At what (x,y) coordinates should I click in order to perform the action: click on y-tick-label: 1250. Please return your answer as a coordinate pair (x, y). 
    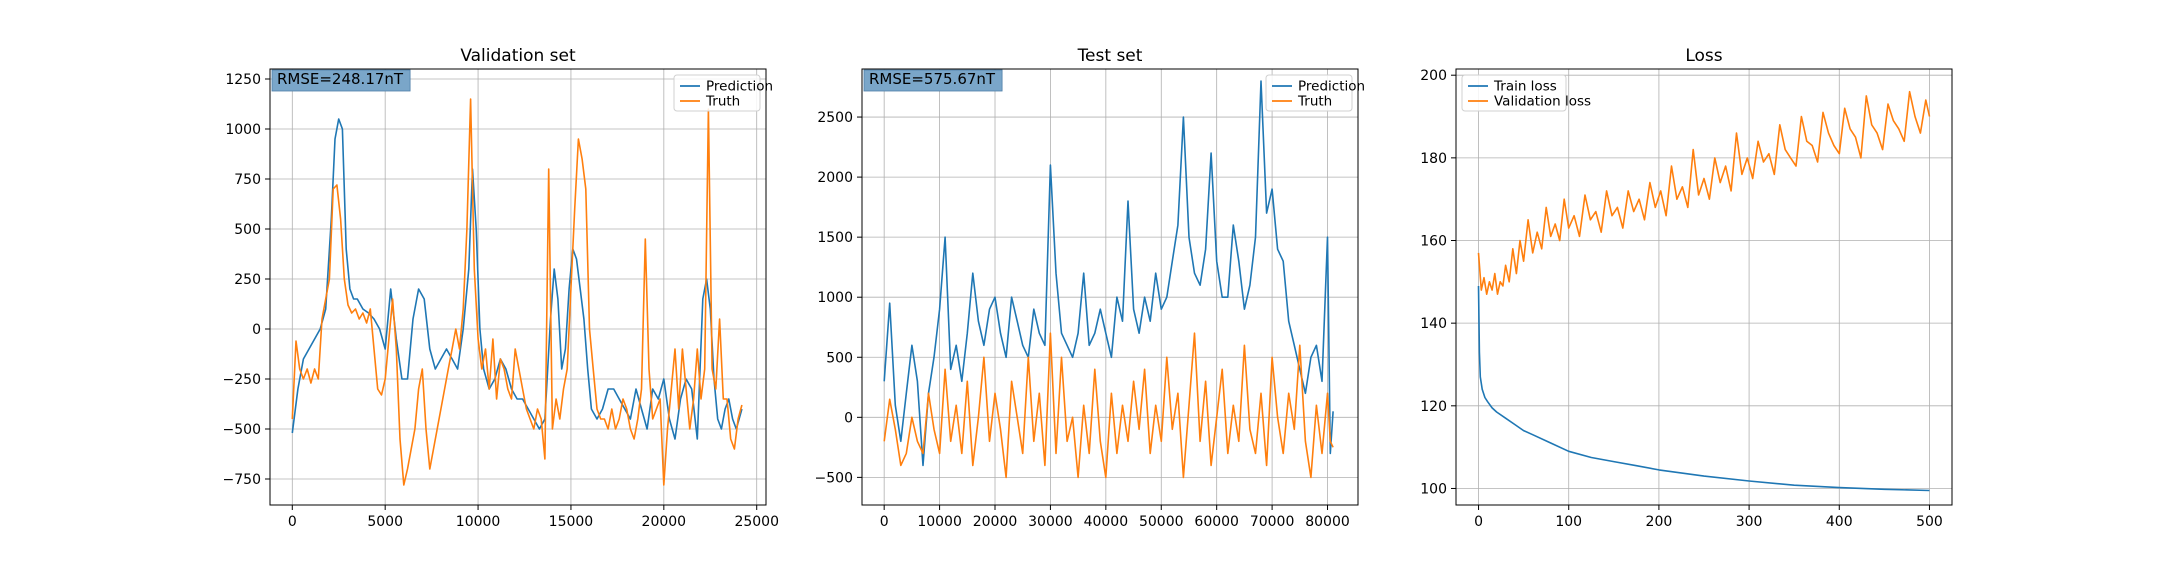
    Looking at the image, I should click on (243, 80).